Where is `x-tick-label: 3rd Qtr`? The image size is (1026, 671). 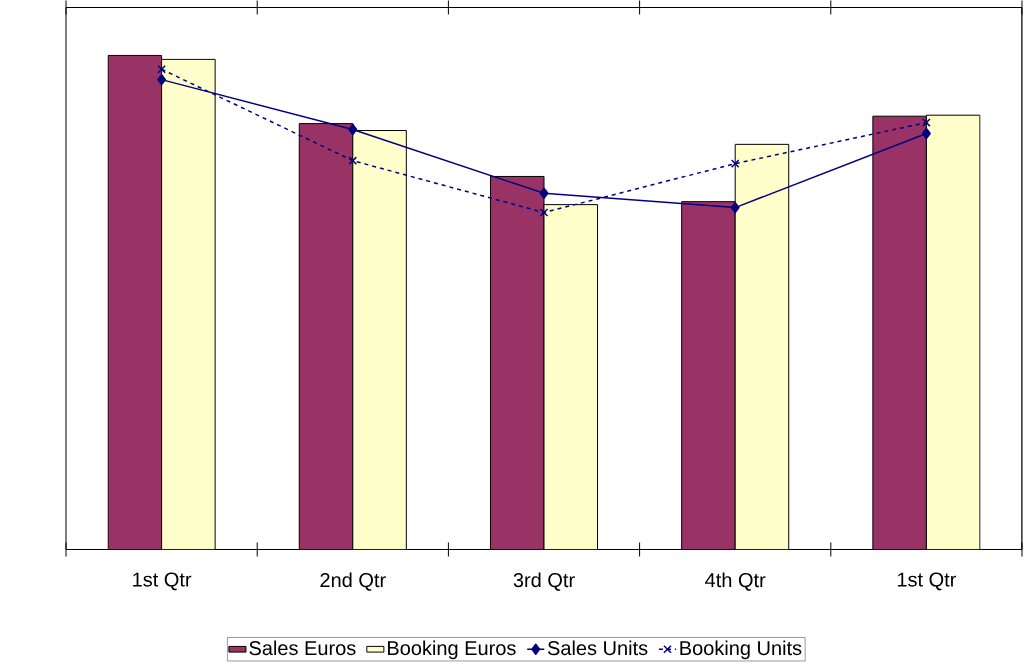
x-tick-label: 3rd Qtr is located at coordinates (544, 581).